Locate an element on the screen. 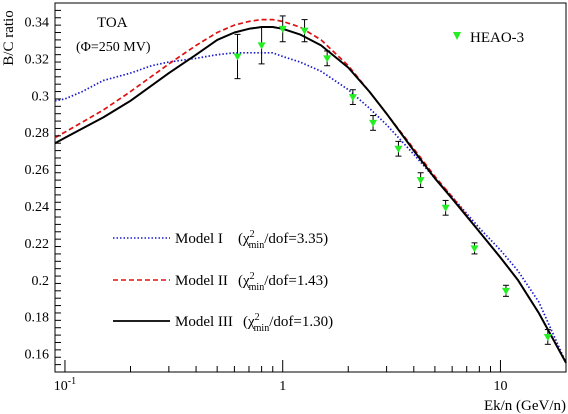 Image resolution: width=568 pixels, height=414 pixels. legend-model-1-chi-suffix: /dof=3.35) is located at coordinates (296, 239).